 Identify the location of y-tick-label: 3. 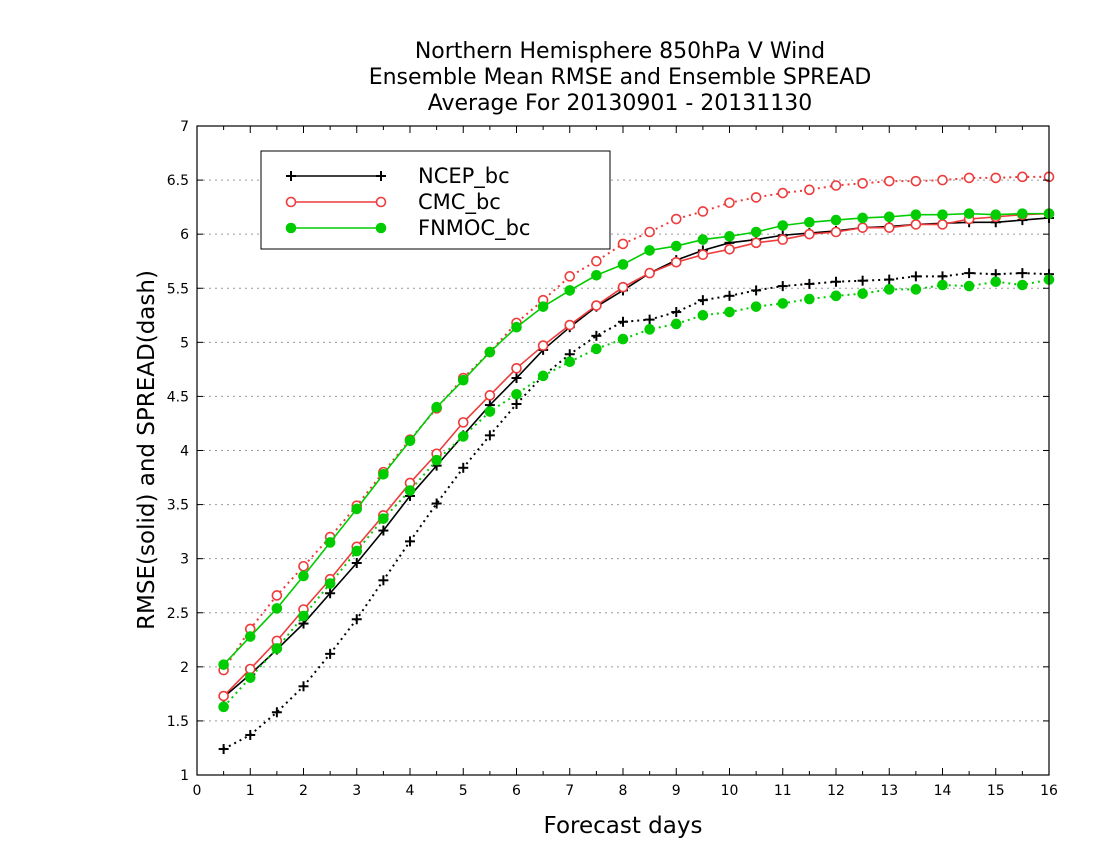
(184, 560).